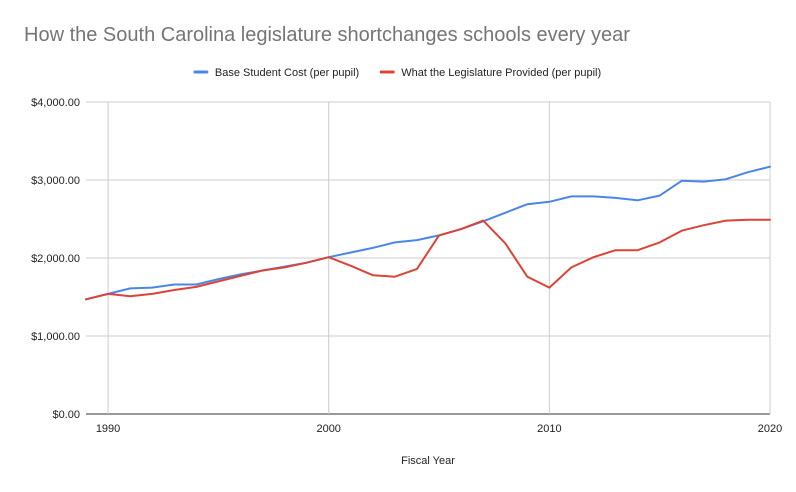 The width and height of the screenshot is (796, 492). I want to click on x-axis-title: Fiscal Year, so click(428, 461).